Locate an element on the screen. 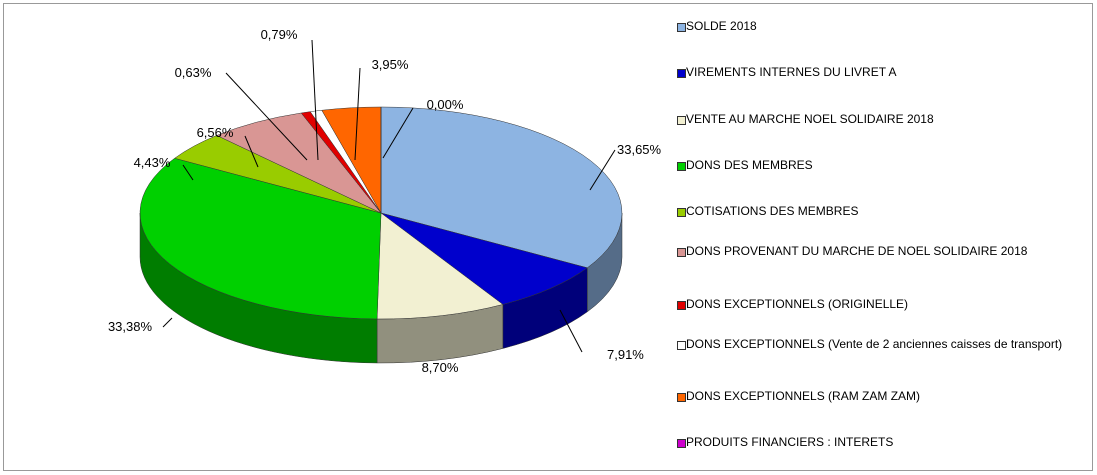 The height and width of the screenshot is (475, 1097). data-label: 33,38% is located at coordinates (130, 326).